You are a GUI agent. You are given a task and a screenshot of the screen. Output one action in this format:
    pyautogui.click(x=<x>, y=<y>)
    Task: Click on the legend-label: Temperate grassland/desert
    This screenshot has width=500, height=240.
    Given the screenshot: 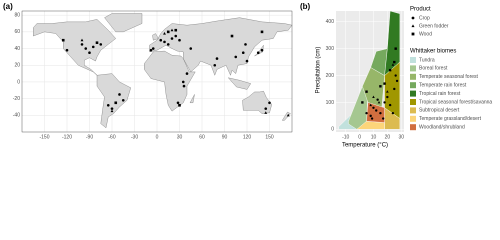 What is the action you would take?
    pyautogui.click(x=450, y=119)
    